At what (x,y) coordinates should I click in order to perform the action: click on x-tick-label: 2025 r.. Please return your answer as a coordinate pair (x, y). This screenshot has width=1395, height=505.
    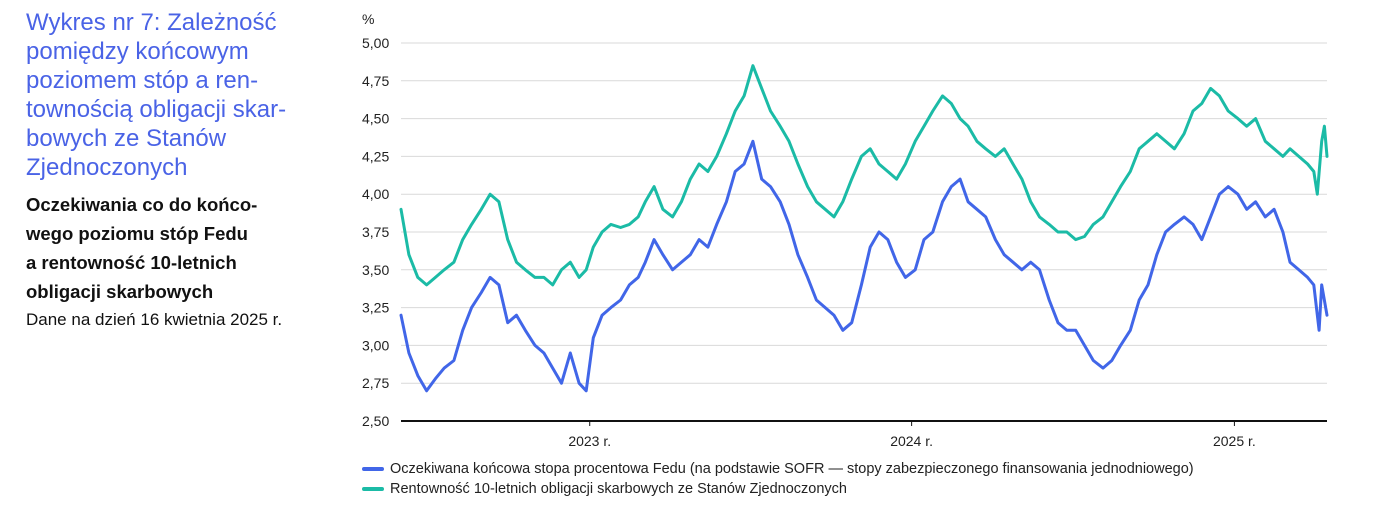
    Looking at the image, I should click on (1234, 441).